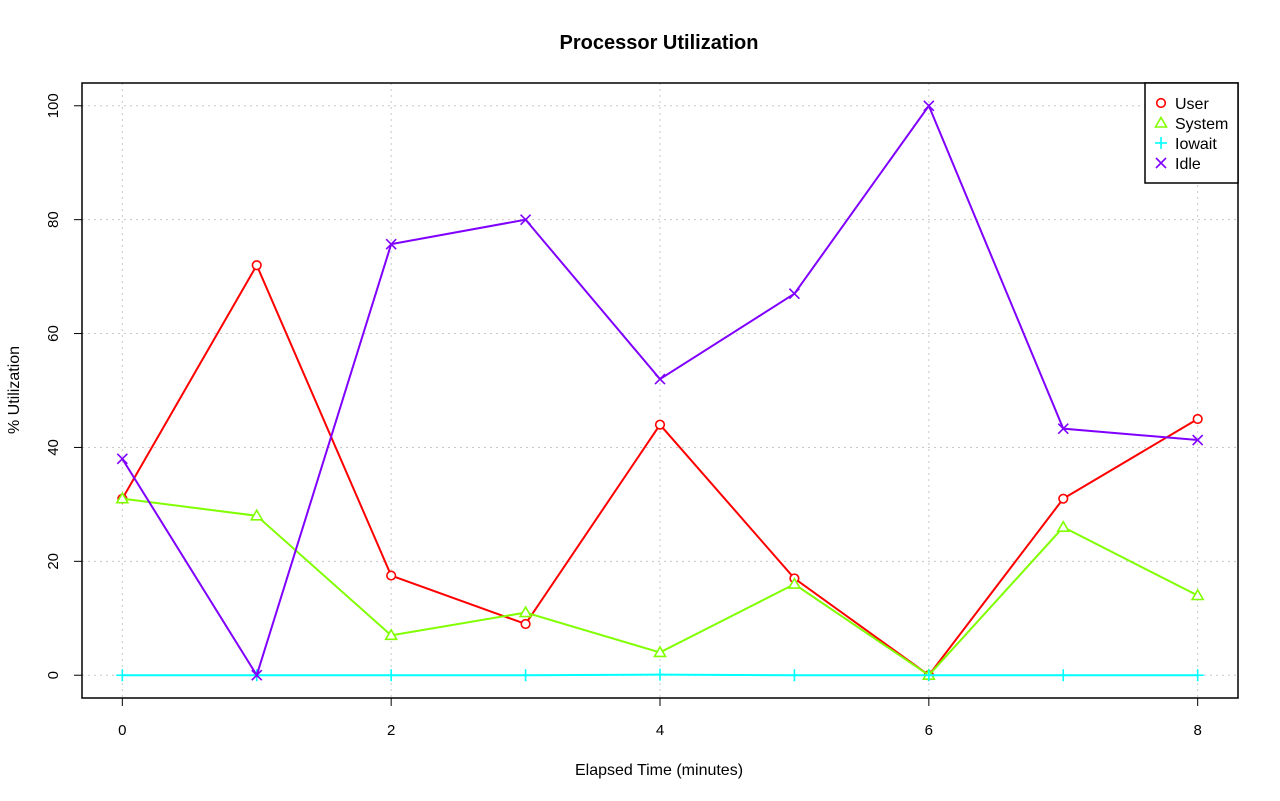 The image size is (1280, 801). Describe the element at coordinates (929, 730) in the screenshot. I see `x-tick-label: 6` at that location.